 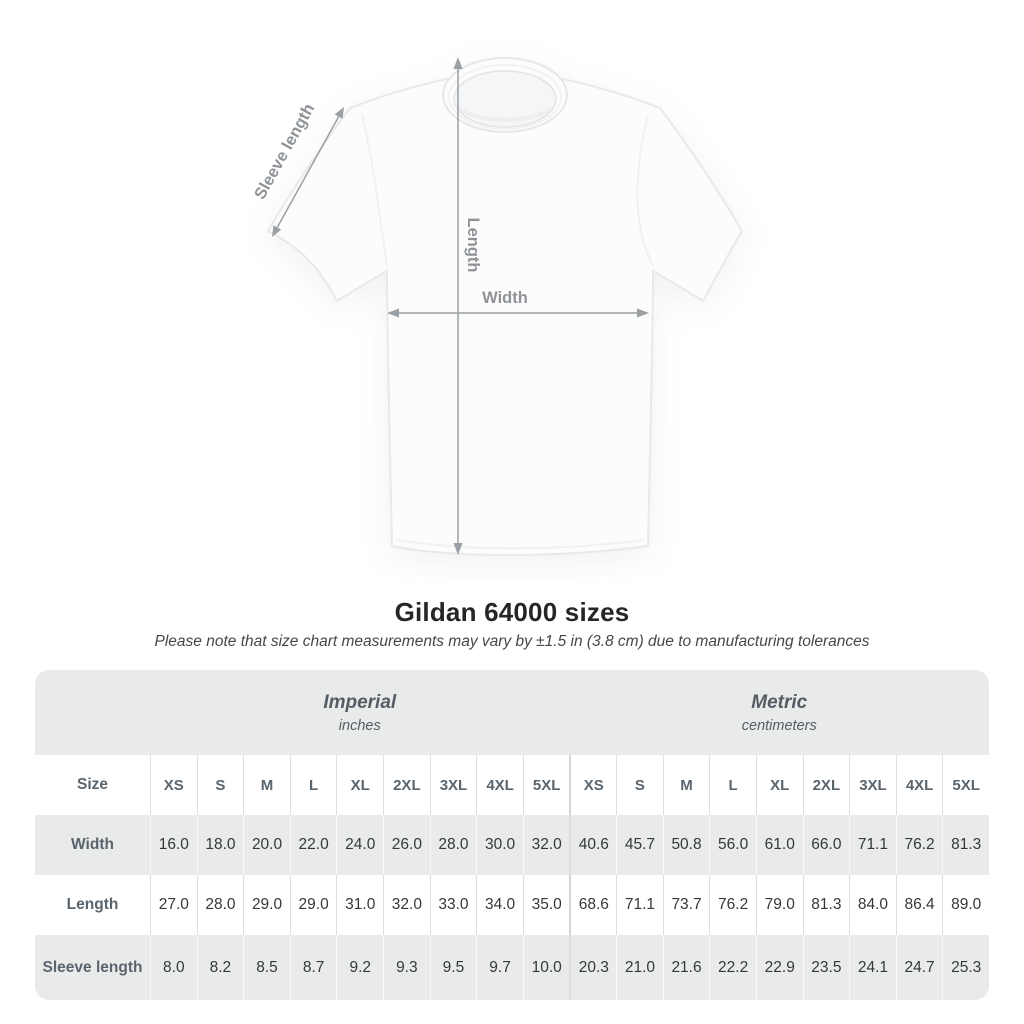 I want to click on table-header-band: Imperial inches Metric centimeters, so click(x=512, y=712).